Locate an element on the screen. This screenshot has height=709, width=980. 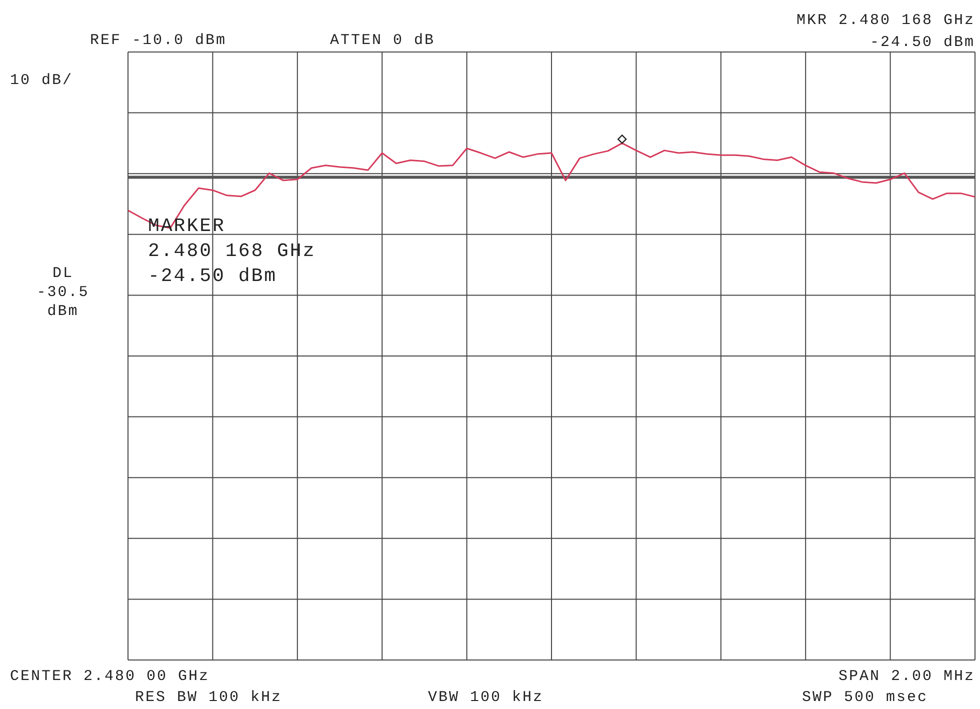
text: VBW 100 kHz is located at coordinates (486, 698).